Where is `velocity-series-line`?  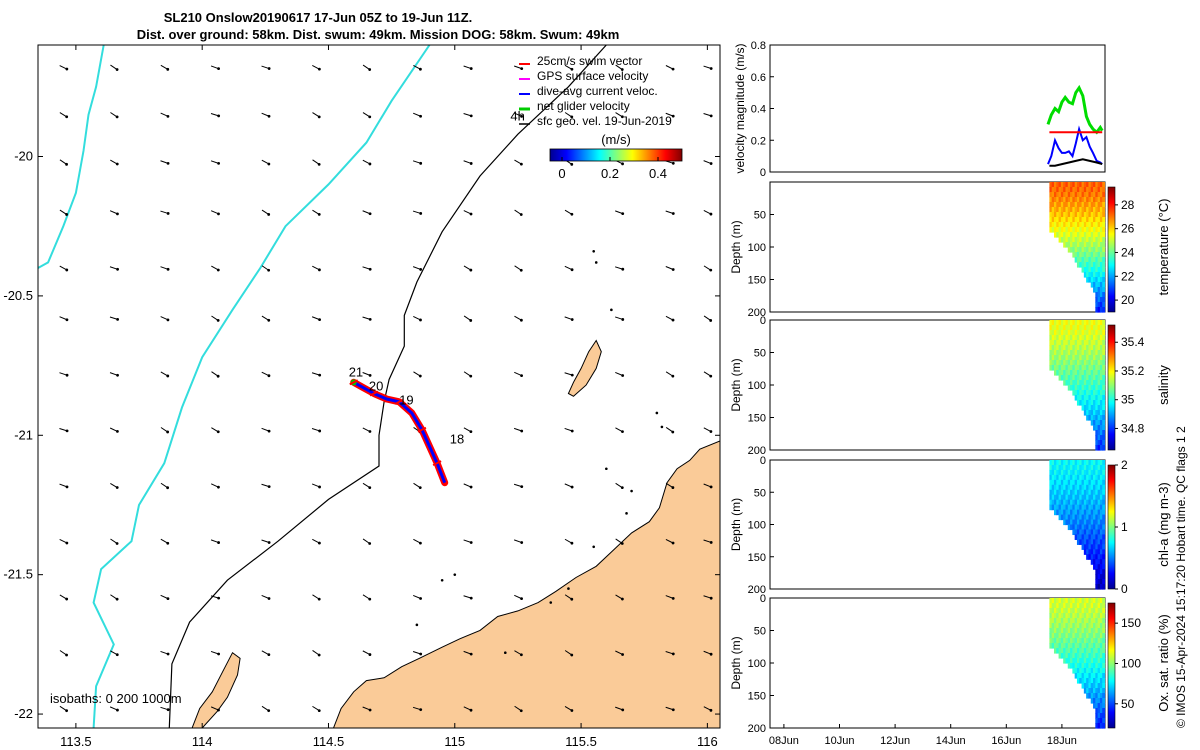 velocity-series-line is located at coordinates (1076, 162).